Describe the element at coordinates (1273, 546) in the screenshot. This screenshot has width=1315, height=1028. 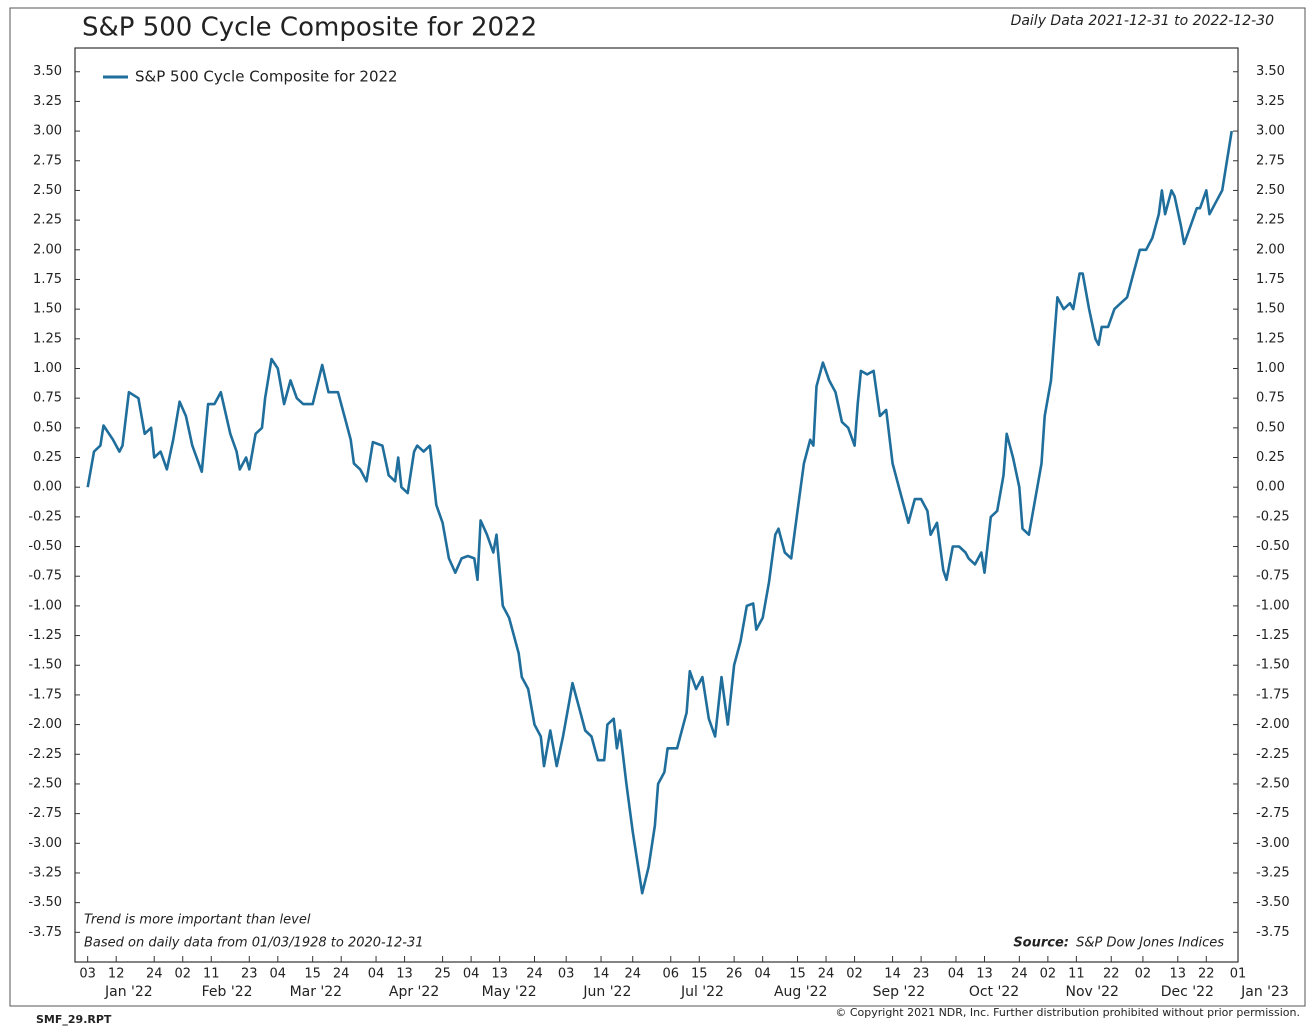
I see `y-tick-label-right: -0.50` at that location.